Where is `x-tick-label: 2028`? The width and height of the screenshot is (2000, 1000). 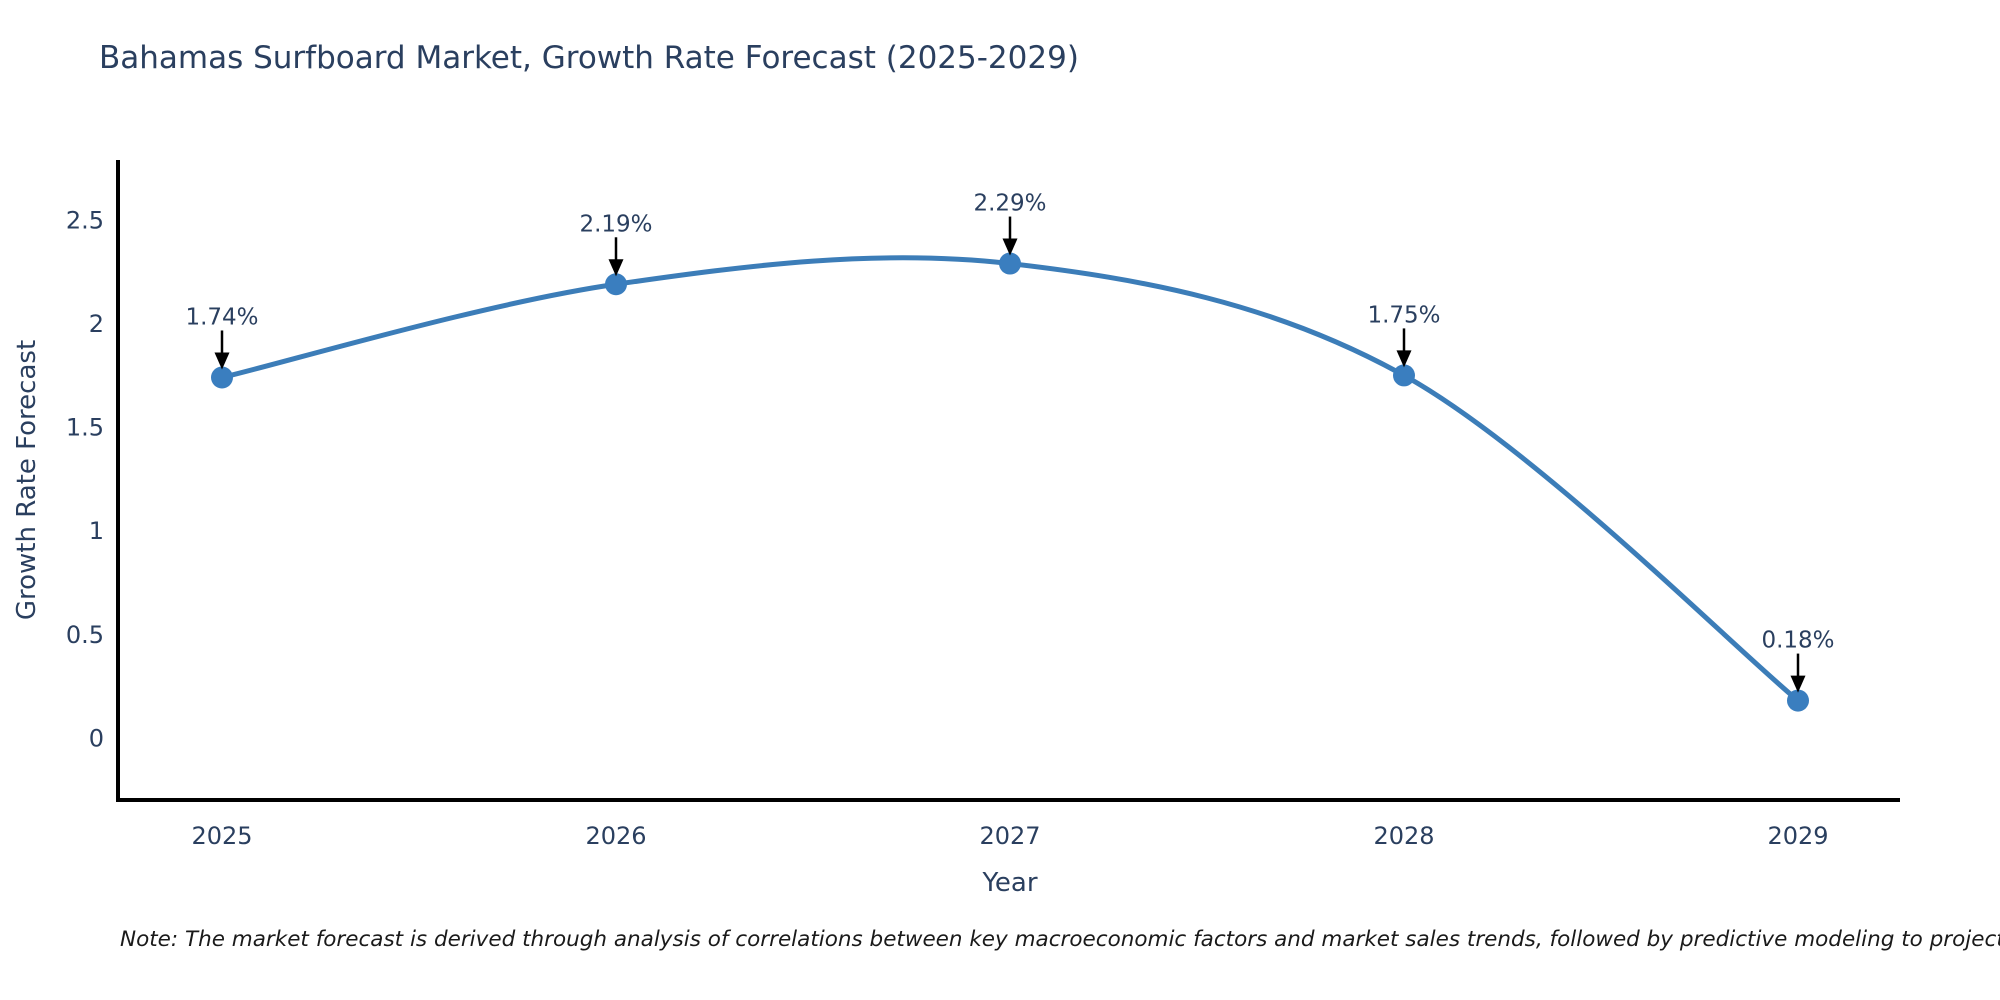
x-tick-label: 2028 is located at coordinates (1403, 836).